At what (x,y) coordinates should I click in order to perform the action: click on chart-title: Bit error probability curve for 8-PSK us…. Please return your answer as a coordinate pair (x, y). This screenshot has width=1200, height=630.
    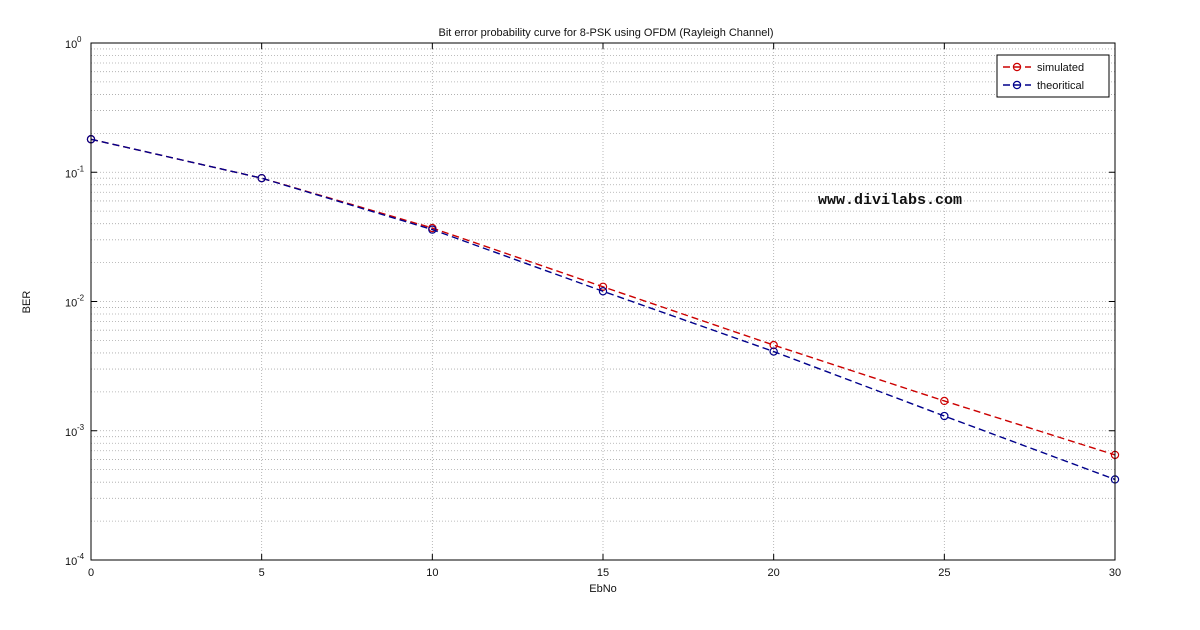
    Looking at the image, I should click on (605, 33).